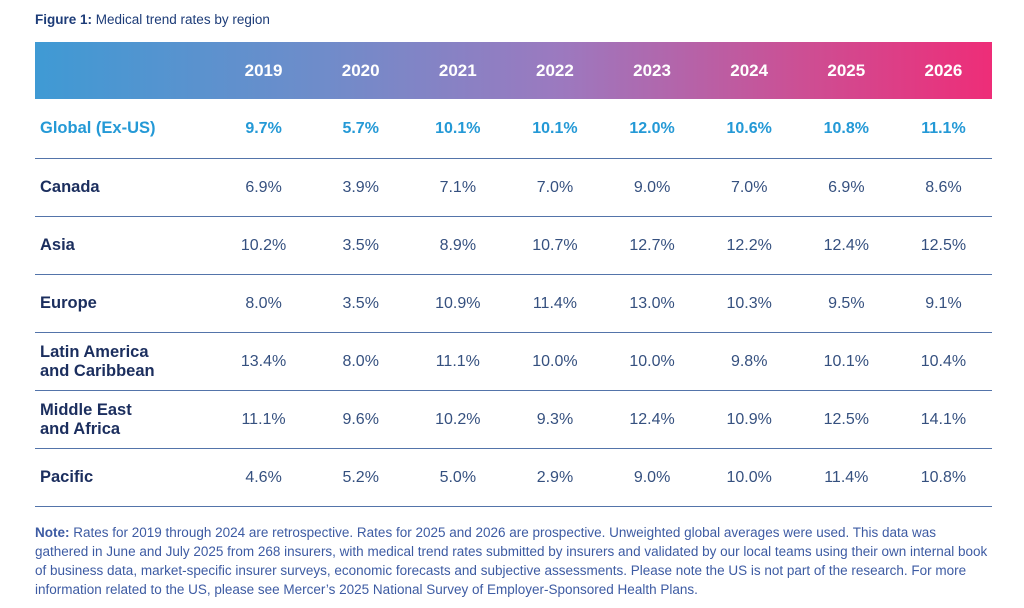 The image size is (1024, 608). I want to click on rate-value: 9.5%, so click(846, 303).